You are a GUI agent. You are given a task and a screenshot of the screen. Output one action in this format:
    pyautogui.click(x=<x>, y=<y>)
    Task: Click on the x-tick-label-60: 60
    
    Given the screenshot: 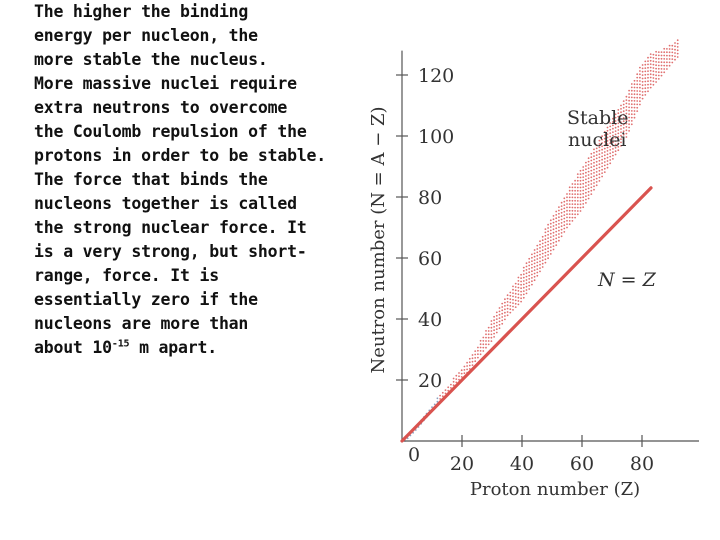 What is the action you would take?
    pyautogui.click(x=582, y=464)
    